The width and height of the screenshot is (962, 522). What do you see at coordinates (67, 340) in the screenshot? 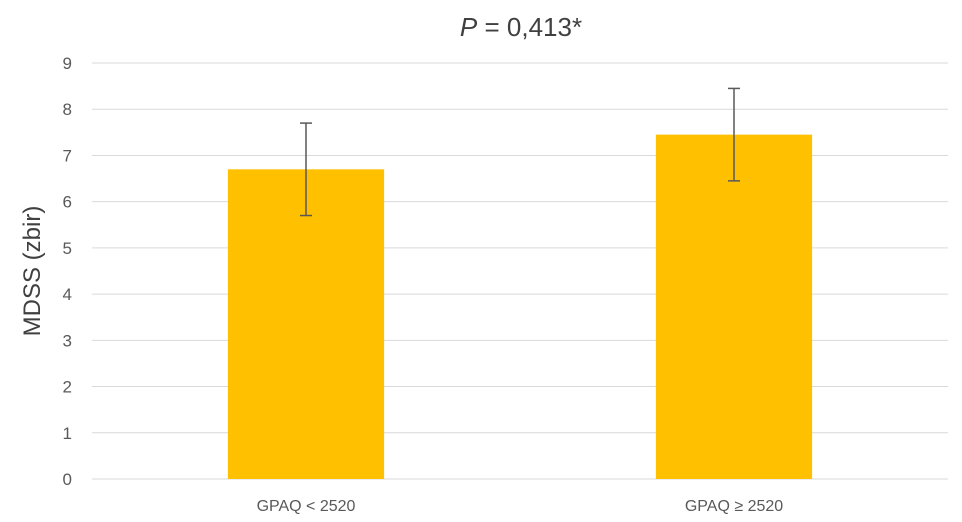
I see `y-tick-label: 3` at bounding box center [67, 340].